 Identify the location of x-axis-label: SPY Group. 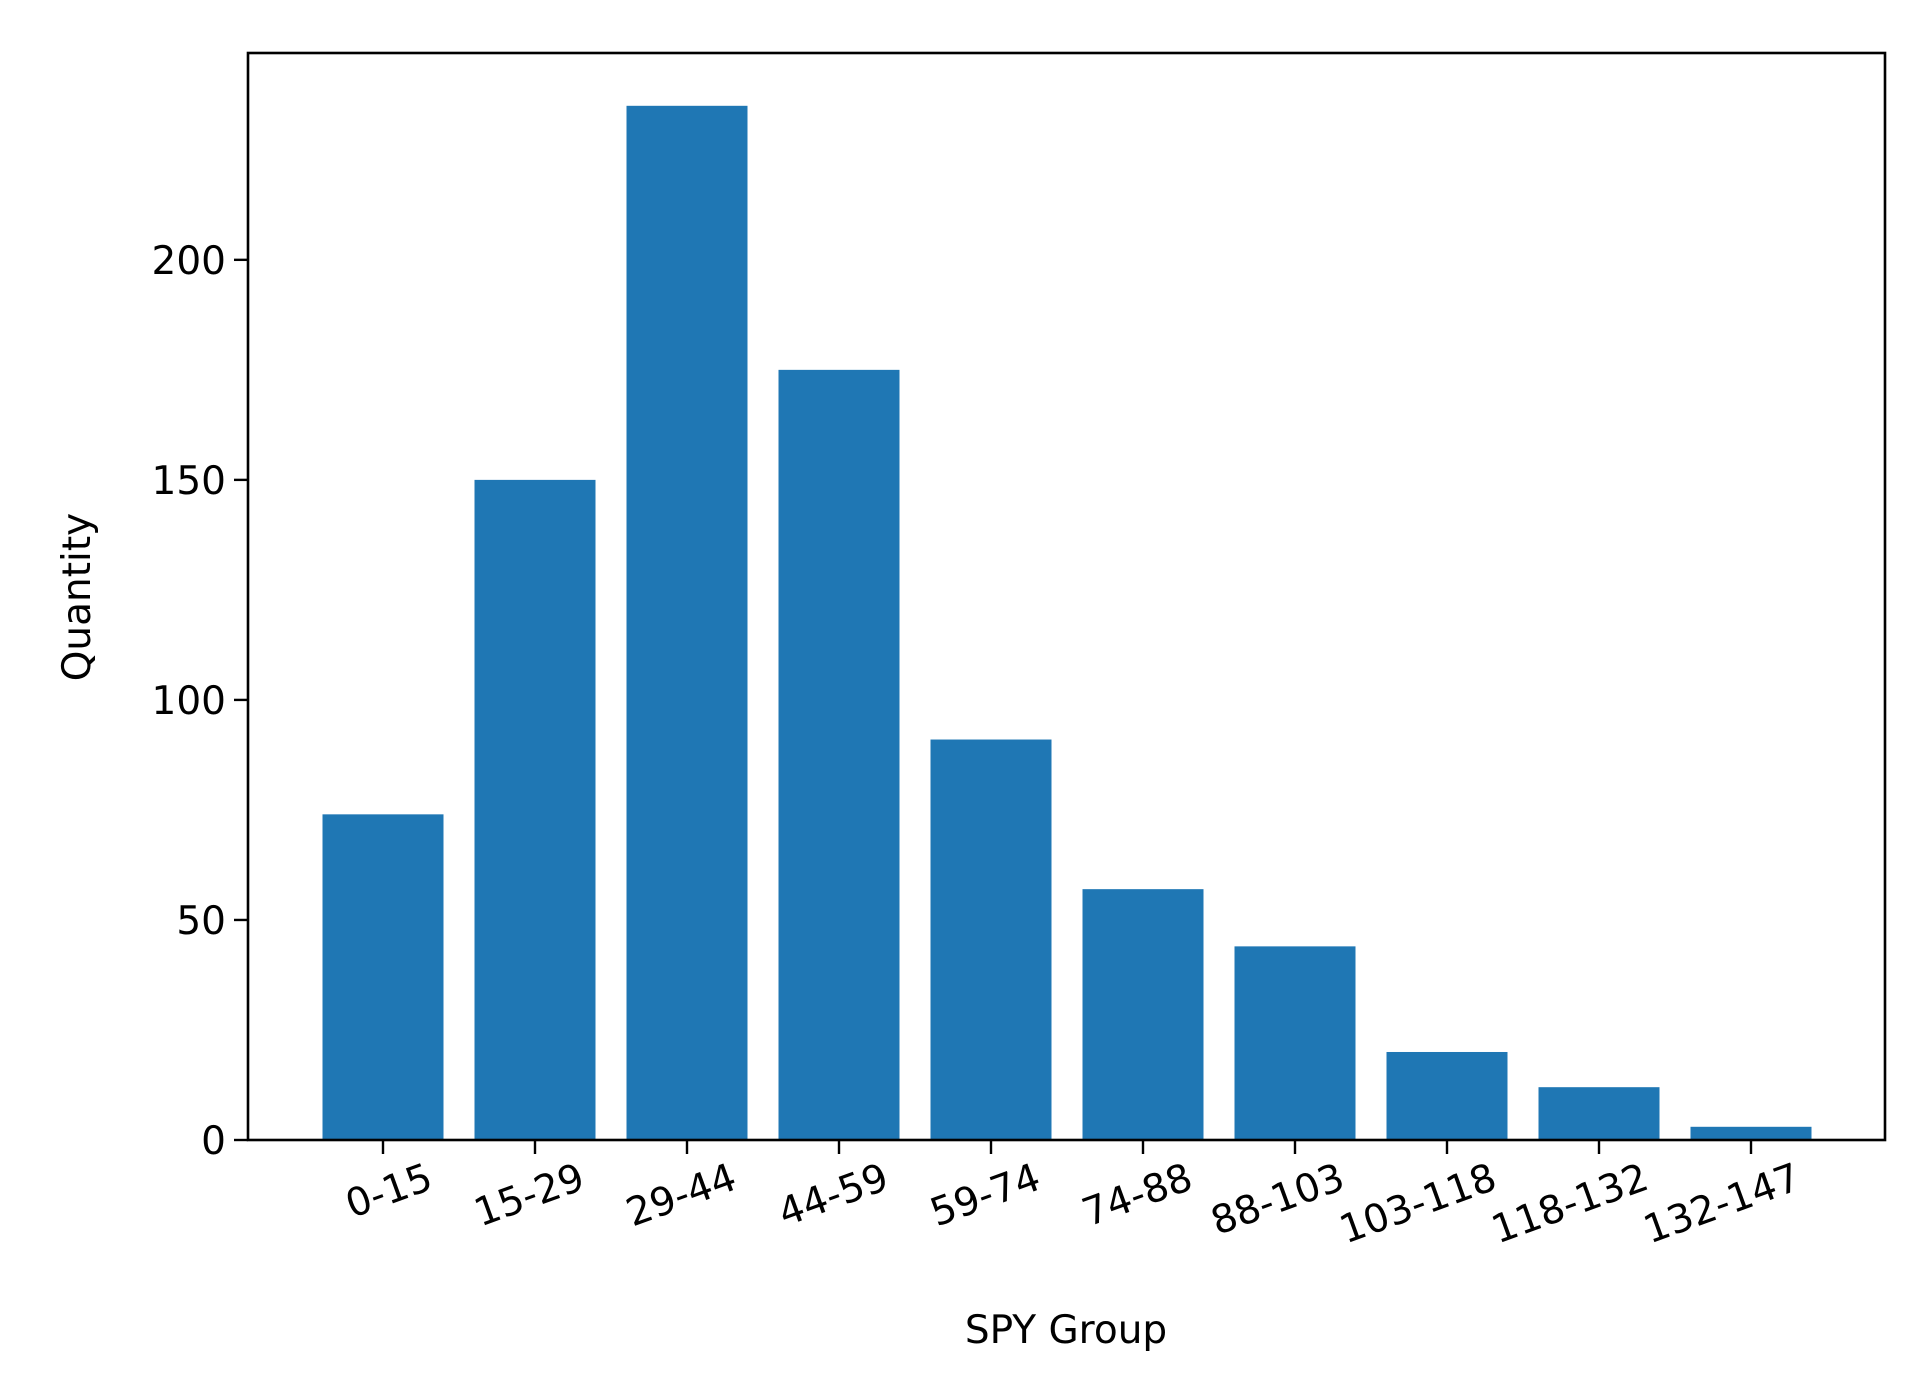
(1066, 1330).